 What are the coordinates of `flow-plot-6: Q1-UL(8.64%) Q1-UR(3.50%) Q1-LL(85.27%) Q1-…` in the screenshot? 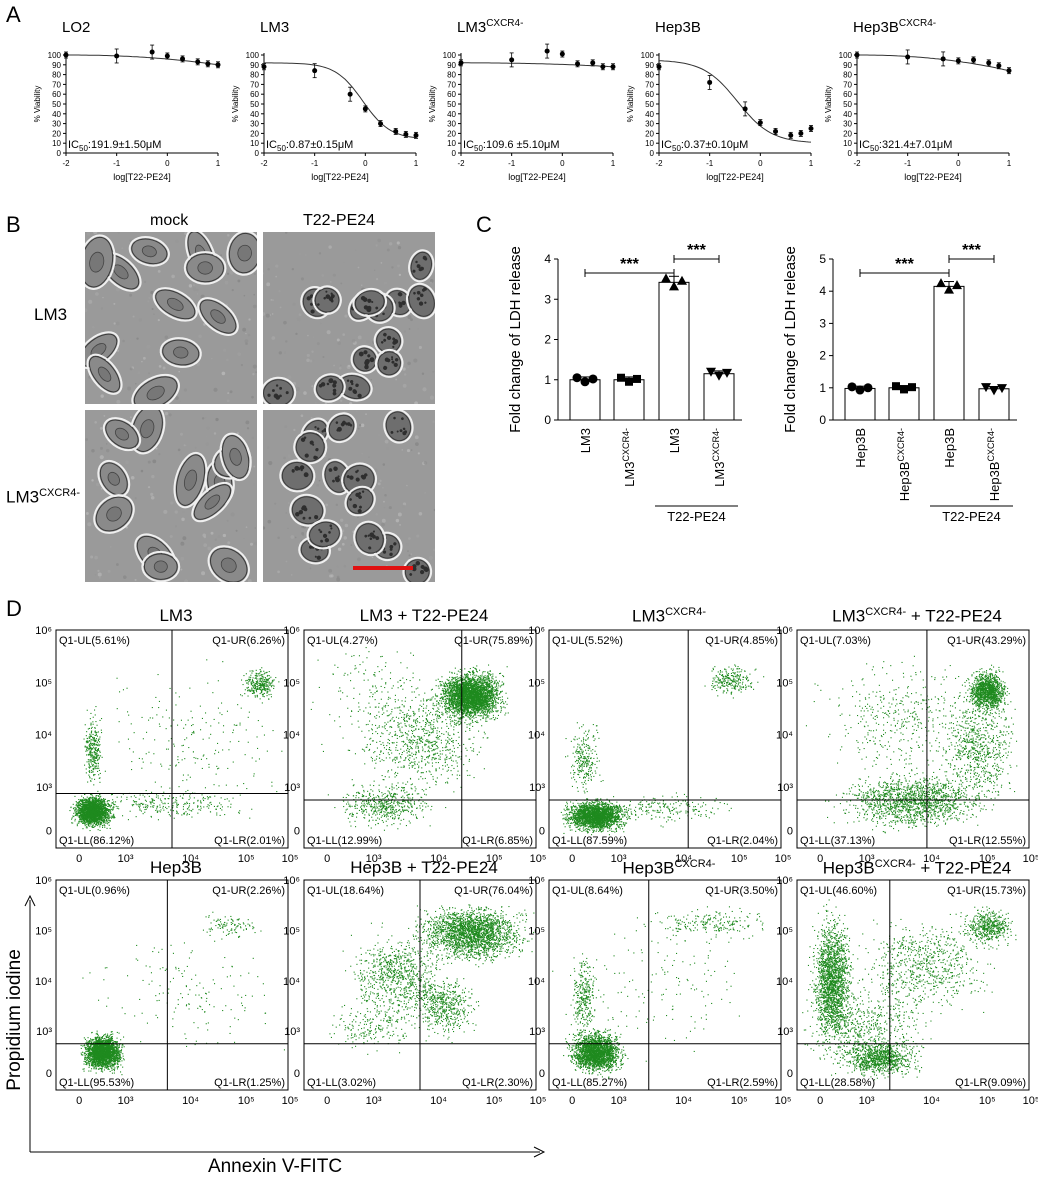 It's located at (659, 991).